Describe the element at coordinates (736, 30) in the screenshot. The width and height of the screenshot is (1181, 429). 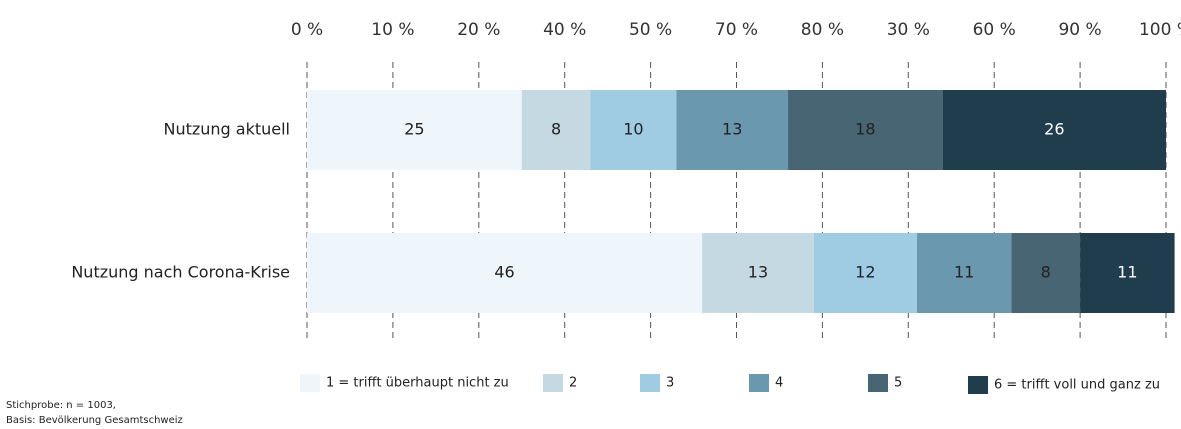
I see `x-tick-label: 70 %` at that location.